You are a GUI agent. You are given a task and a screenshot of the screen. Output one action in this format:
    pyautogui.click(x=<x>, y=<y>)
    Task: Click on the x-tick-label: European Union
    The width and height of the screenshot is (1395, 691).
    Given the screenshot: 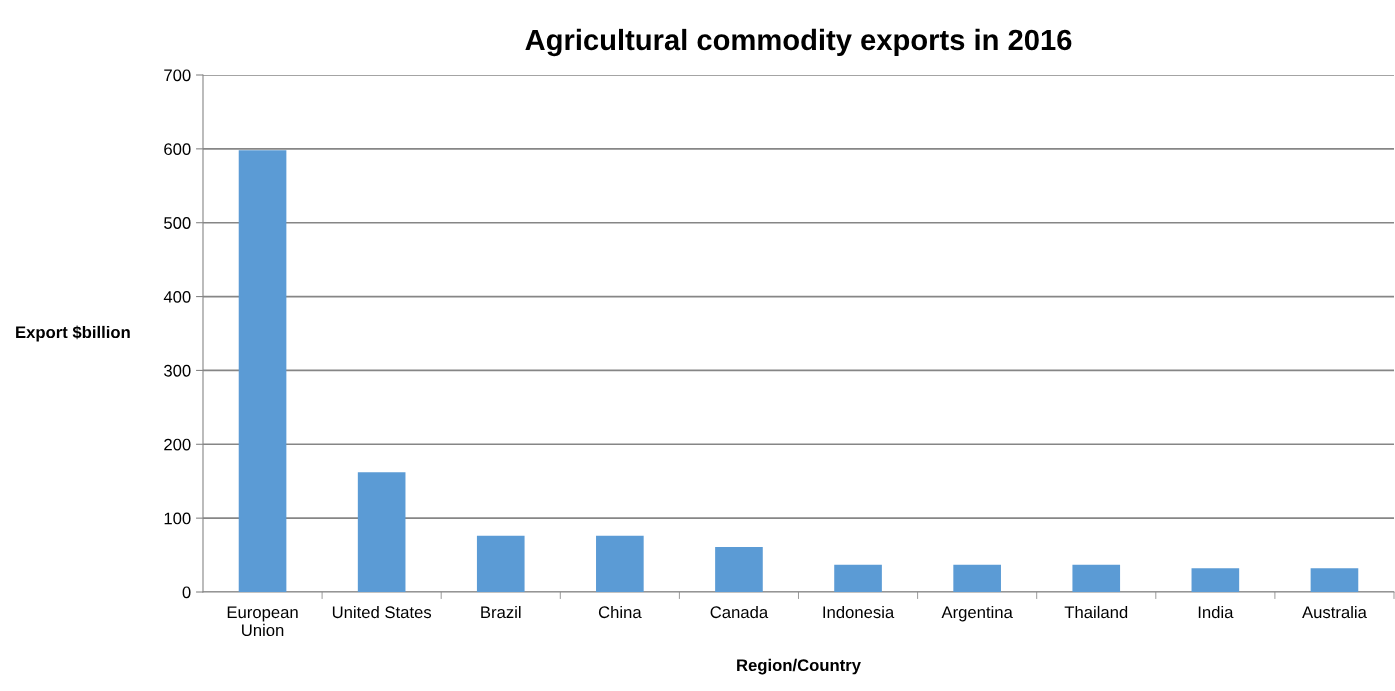 What is the action you would take?
    pyautogui.click(x=262, y=621)
    